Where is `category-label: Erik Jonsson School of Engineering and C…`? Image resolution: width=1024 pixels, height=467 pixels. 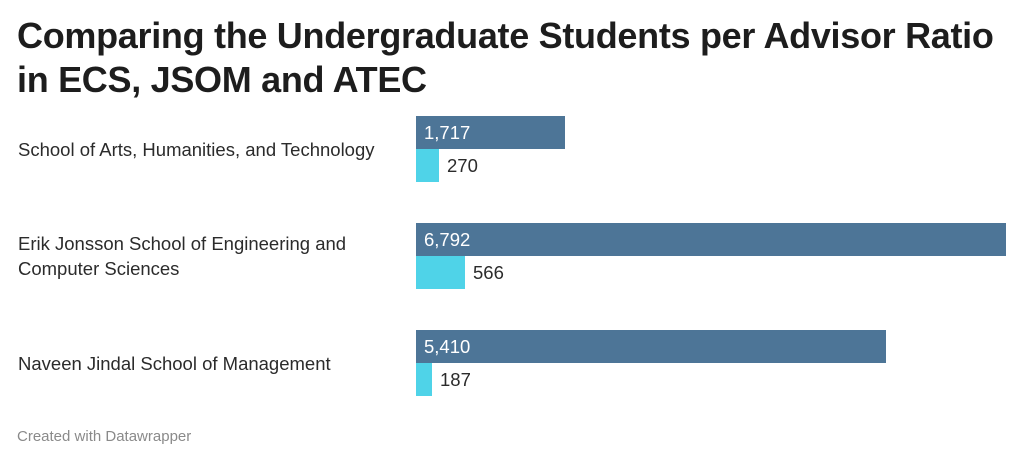 category-label: Erik Jonsson School of Engineering and C… is located at coordinates (182, 256).